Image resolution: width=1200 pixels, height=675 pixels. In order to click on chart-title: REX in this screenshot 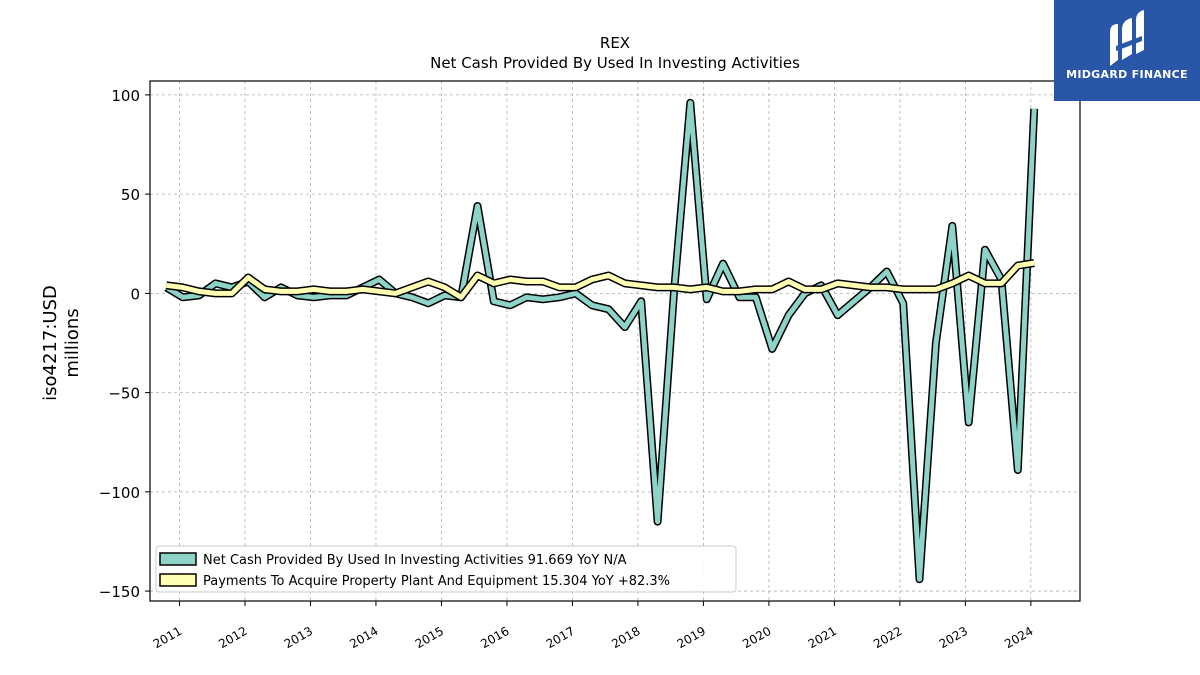, I will do `click(615, 43)`.